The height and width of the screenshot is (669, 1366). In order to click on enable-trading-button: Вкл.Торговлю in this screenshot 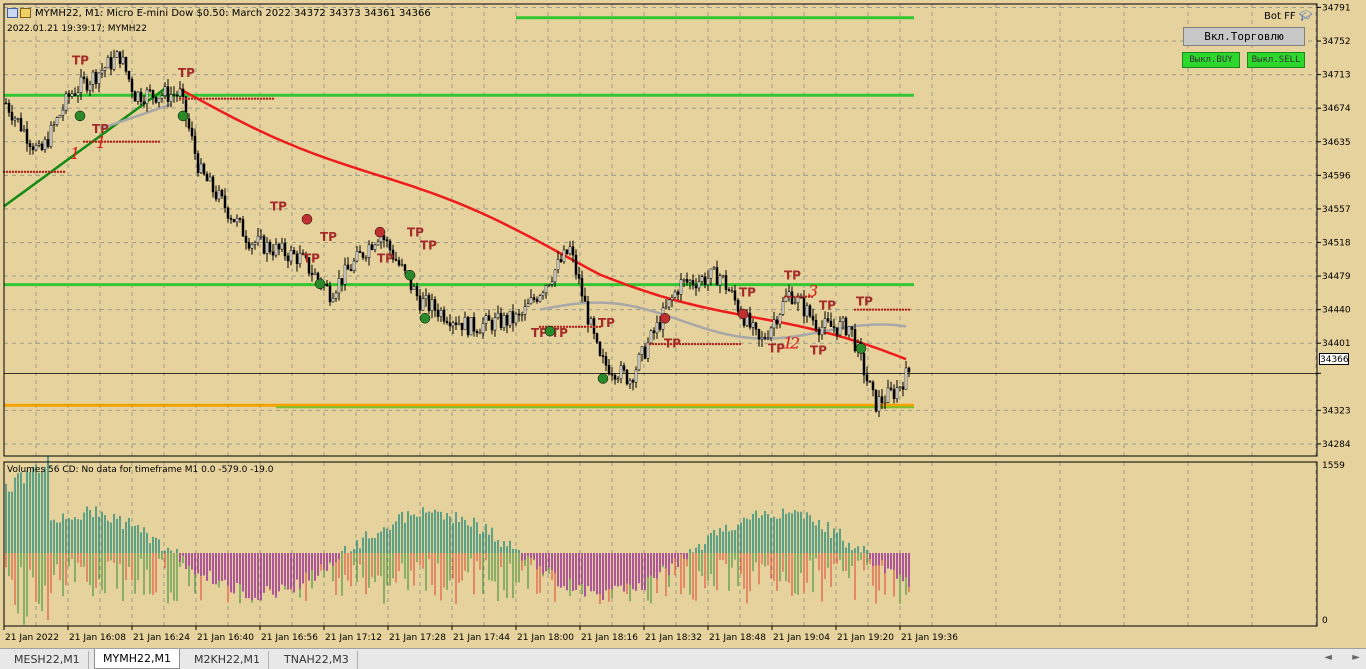, I will do `click(1244, 36)`.